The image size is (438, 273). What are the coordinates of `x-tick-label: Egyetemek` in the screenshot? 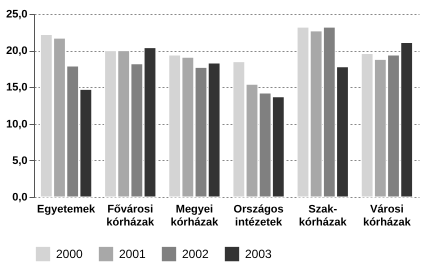 It's located at (66, 210).